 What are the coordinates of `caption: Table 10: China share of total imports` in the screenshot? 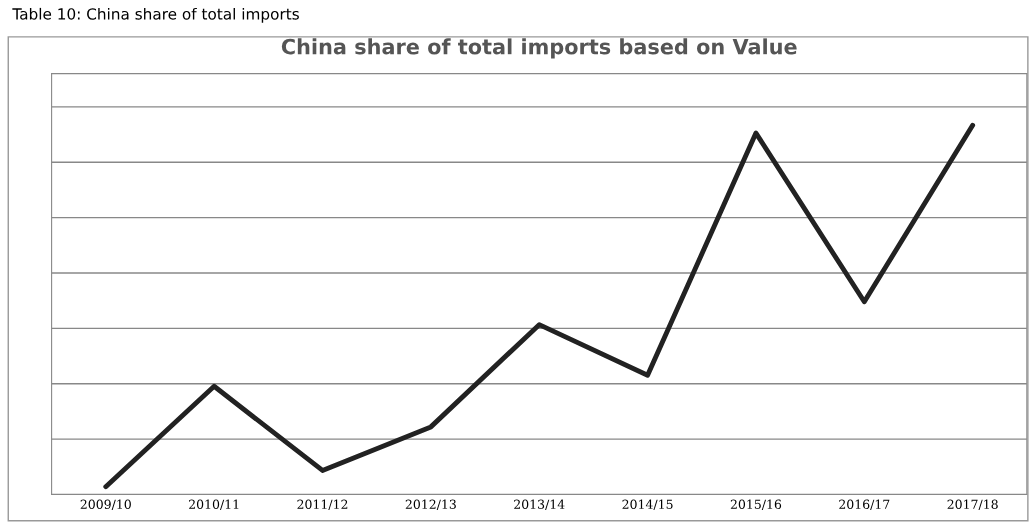 It's located at (155, 15).